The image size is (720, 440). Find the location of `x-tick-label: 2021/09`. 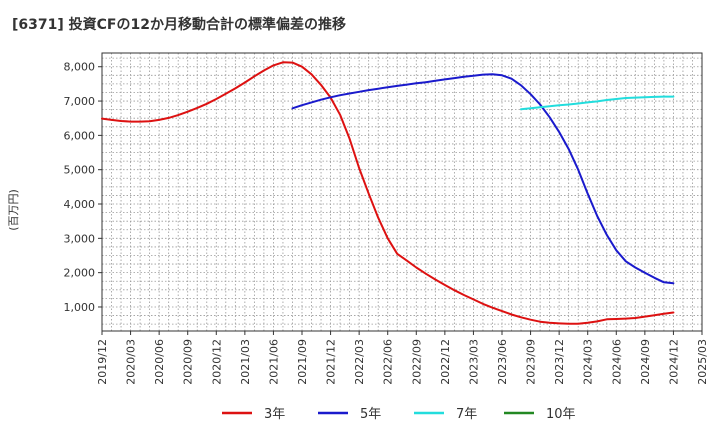

x-tick-label: 2021/09 is located at coordinates (302, 362).